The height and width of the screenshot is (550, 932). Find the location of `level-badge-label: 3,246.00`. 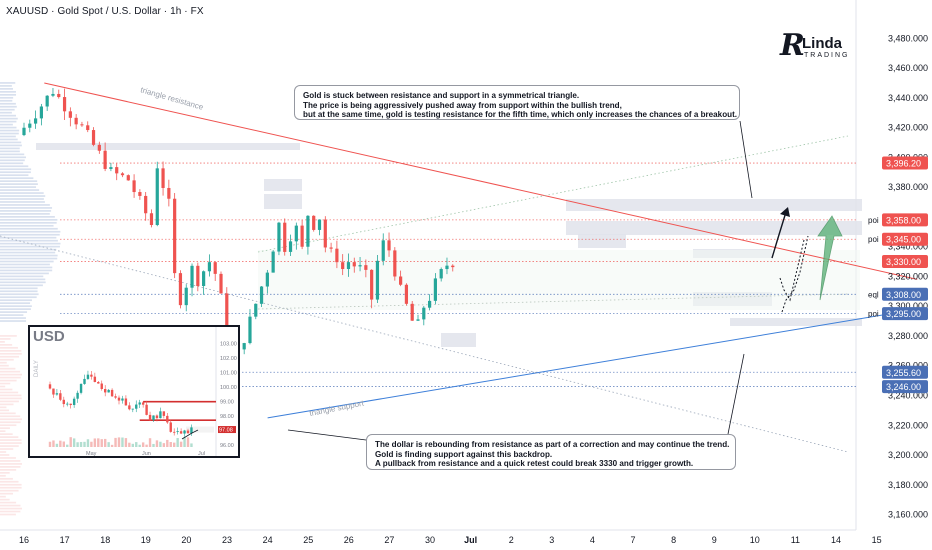

level-badge-label: 3,246.00 is located at coordinates (903, 387).